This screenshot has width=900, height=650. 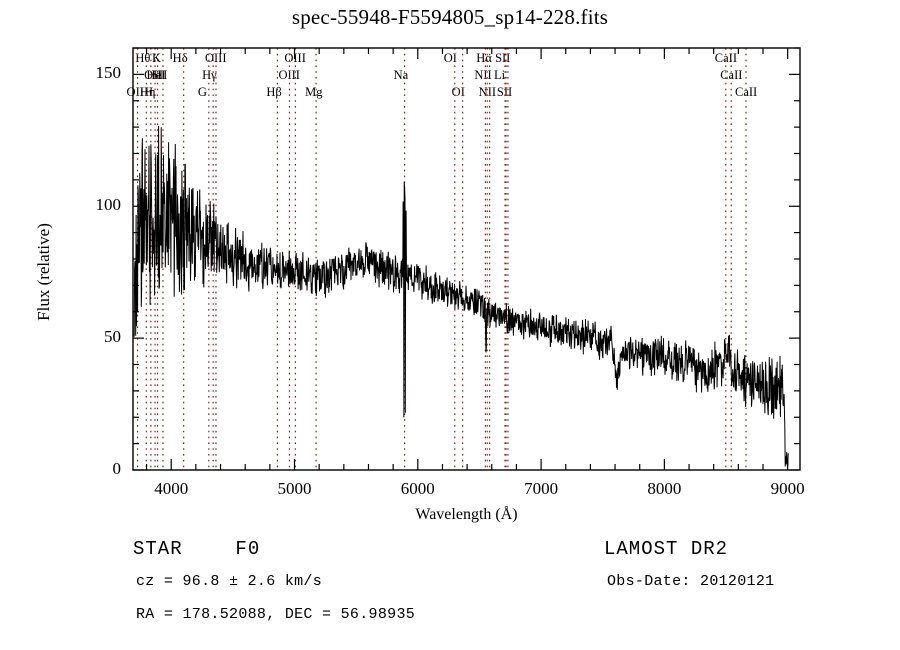 I want to click on spectral-line-label: Mg, so click(x=314, y=92).